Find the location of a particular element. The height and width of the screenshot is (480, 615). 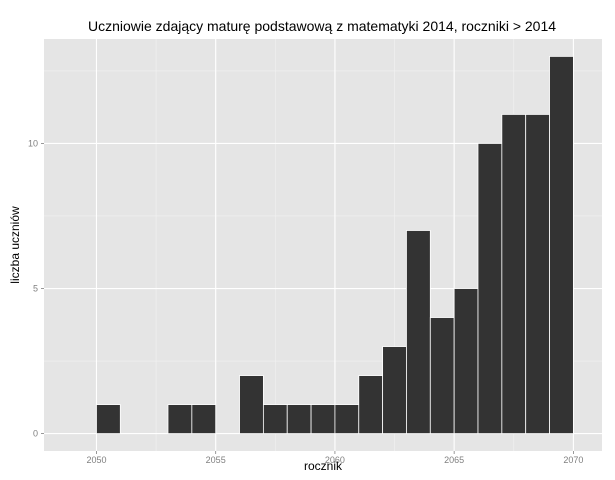

x-tick-label: 2070 is located at coordinates (573, 460).